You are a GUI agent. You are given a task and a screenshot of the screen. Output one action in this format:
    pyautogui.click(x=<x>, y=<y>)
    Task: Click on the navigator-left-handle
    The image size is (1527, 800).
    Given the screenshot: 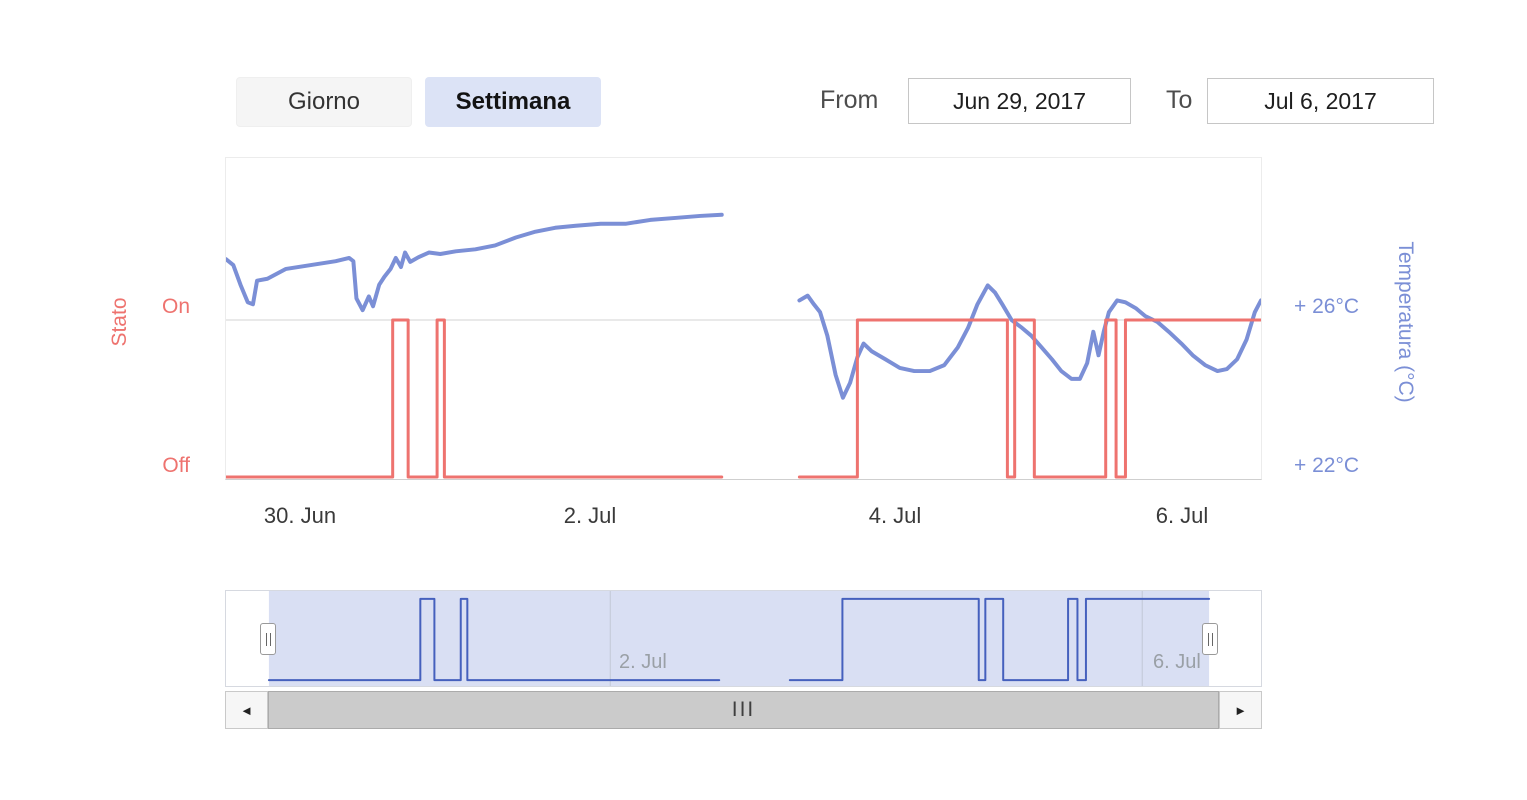 What is the action you would take?
    pyautogui.click(x=268, y=639)
    